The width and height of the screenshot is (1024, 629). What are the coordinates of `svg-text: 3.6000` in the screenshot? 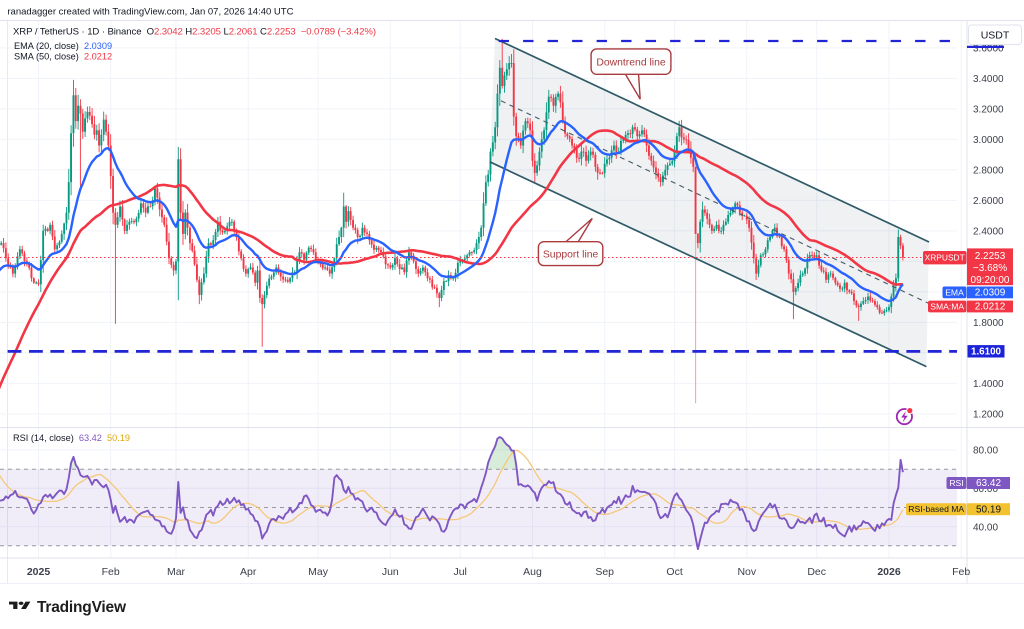 It's located at (988, 49).